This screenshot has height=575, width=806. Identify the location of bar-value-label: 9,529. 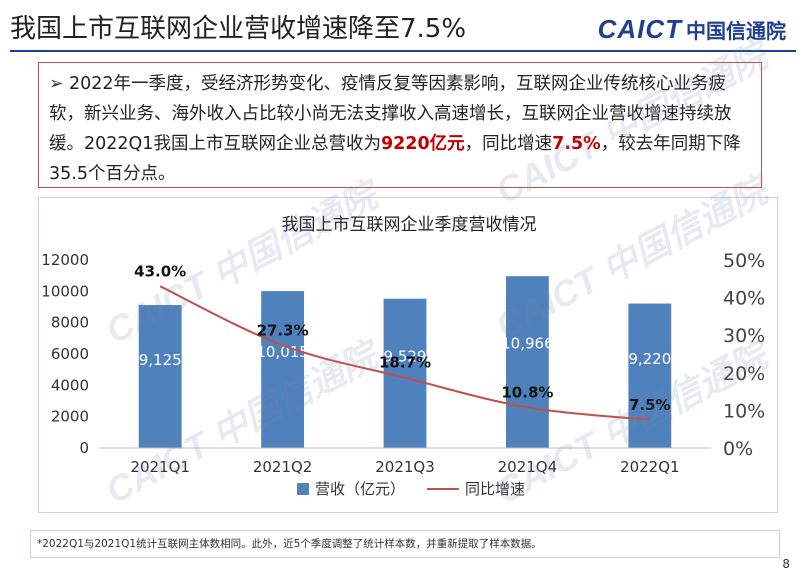
(405, 356).